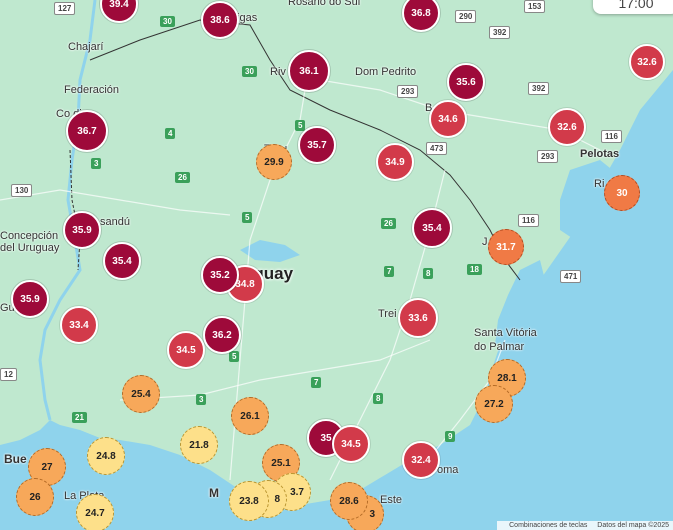  What do you see at coordinates (250, 416) in the screenshot?
I see `temp-marker: 26.1` at bounding box center [250, 416].